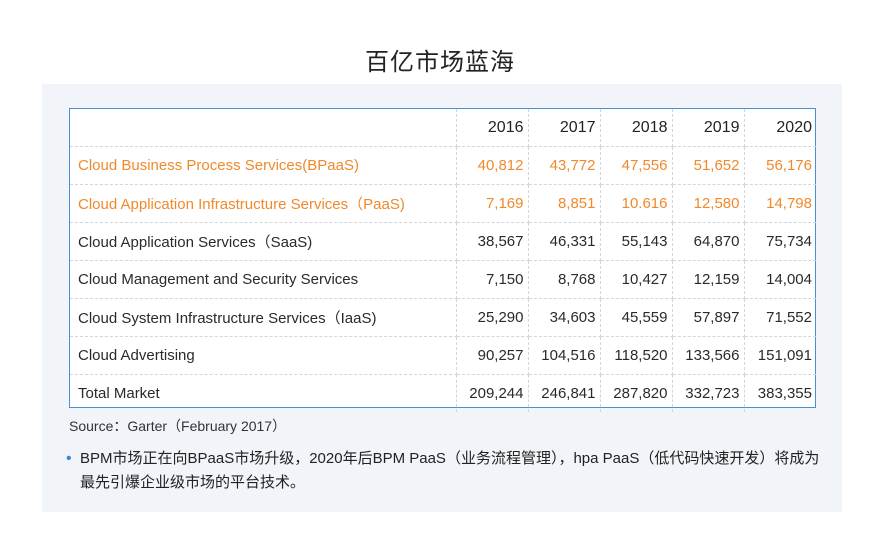 The height and width of the screenshot is (560, 880). What do you see at coordinates (492, 203) in the screenshot?
I see `table-cell: 7,169` at bounding box center [492, 203].